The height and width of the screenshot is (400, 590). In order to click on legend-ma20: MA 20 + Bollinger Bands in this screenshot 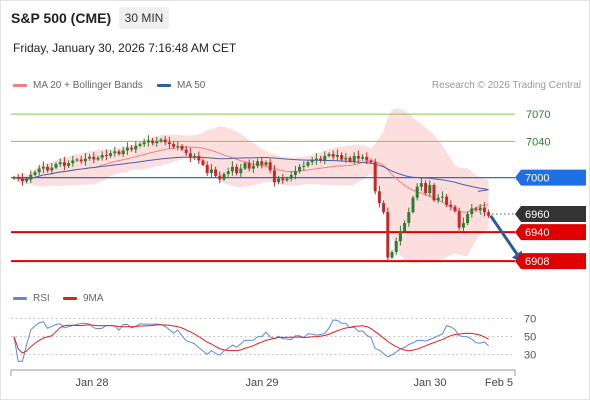, I will do `click(78, 85)`.